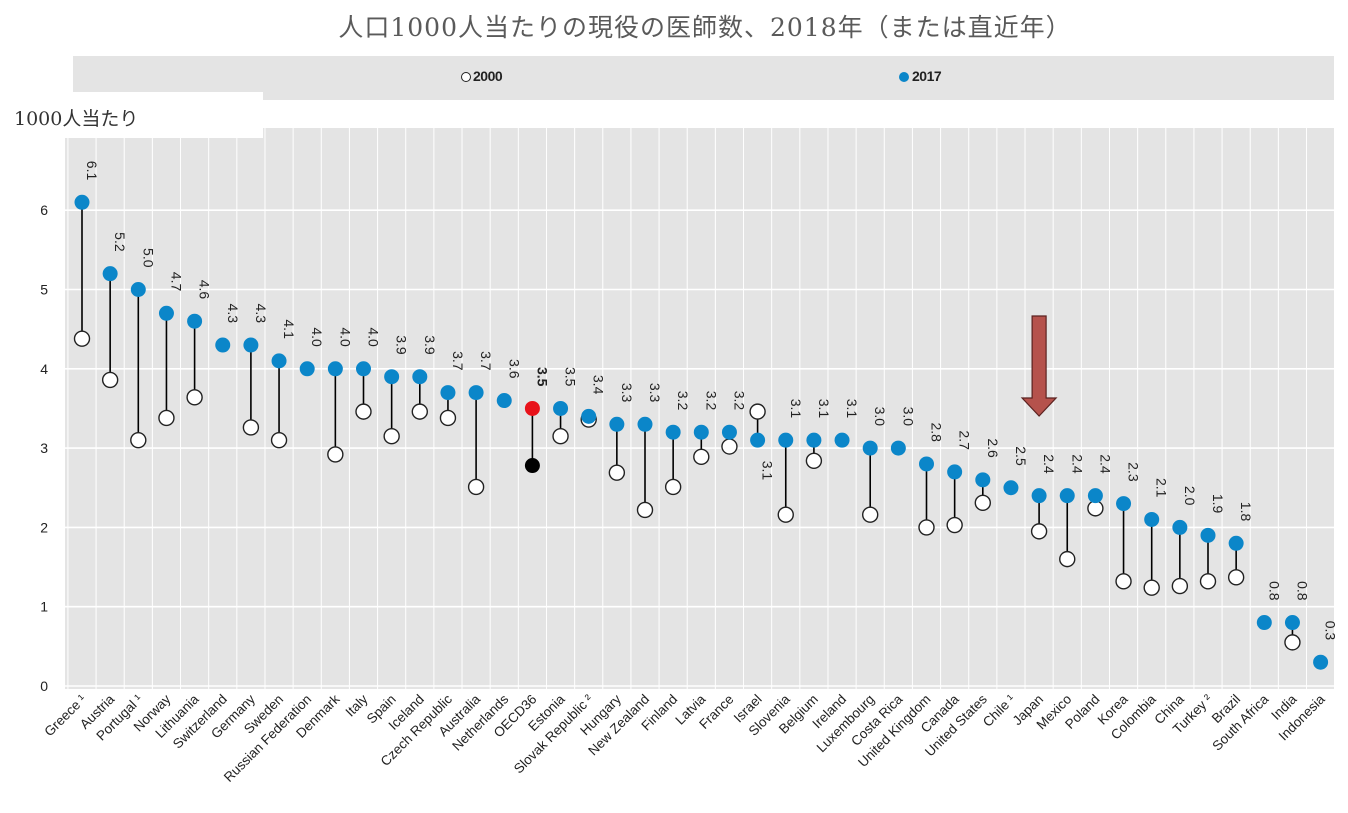 The width and height of the screenshot is (1348, 813). What do you see at coordinates (419, 411) in the screenshot?
I see `point-2000-iceland` at bounding box center [419, 411].